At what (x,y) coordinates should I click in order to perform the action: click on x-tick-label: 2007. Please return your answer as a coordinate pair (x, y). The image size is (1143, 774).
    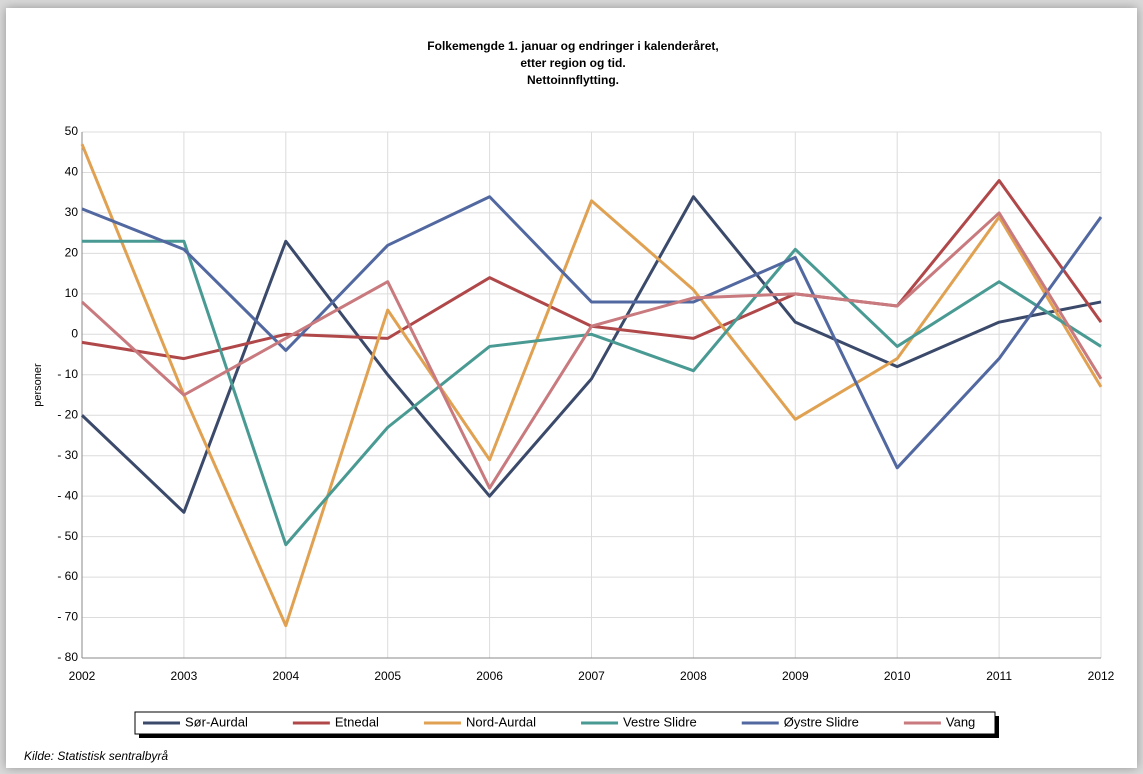
    Looking at the image, I should click on (591, 676).